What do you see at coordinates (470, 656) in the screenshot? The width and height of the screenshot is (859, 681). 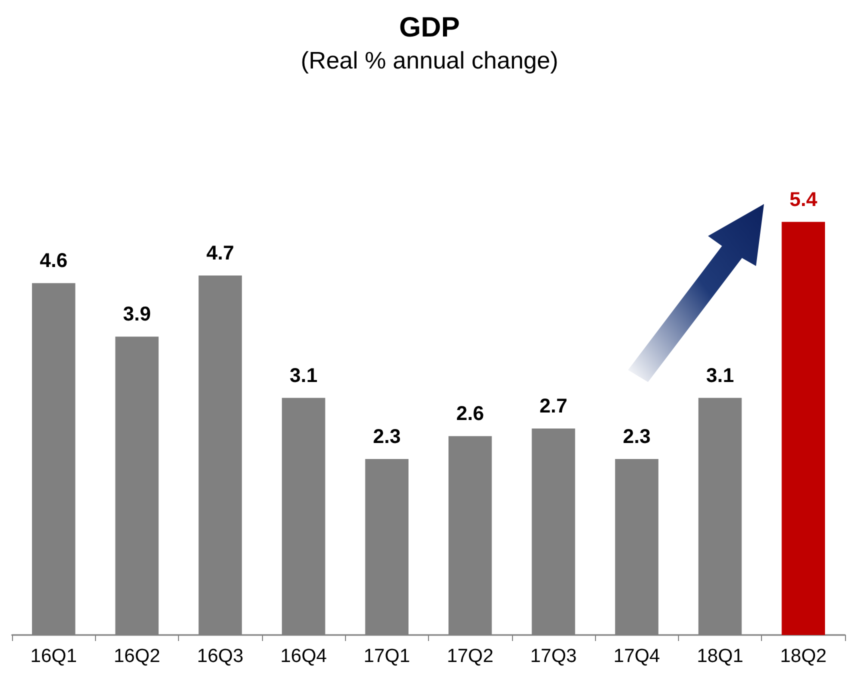 I see `x-tick-label: 17Q2` at bounding box center [470, 656].